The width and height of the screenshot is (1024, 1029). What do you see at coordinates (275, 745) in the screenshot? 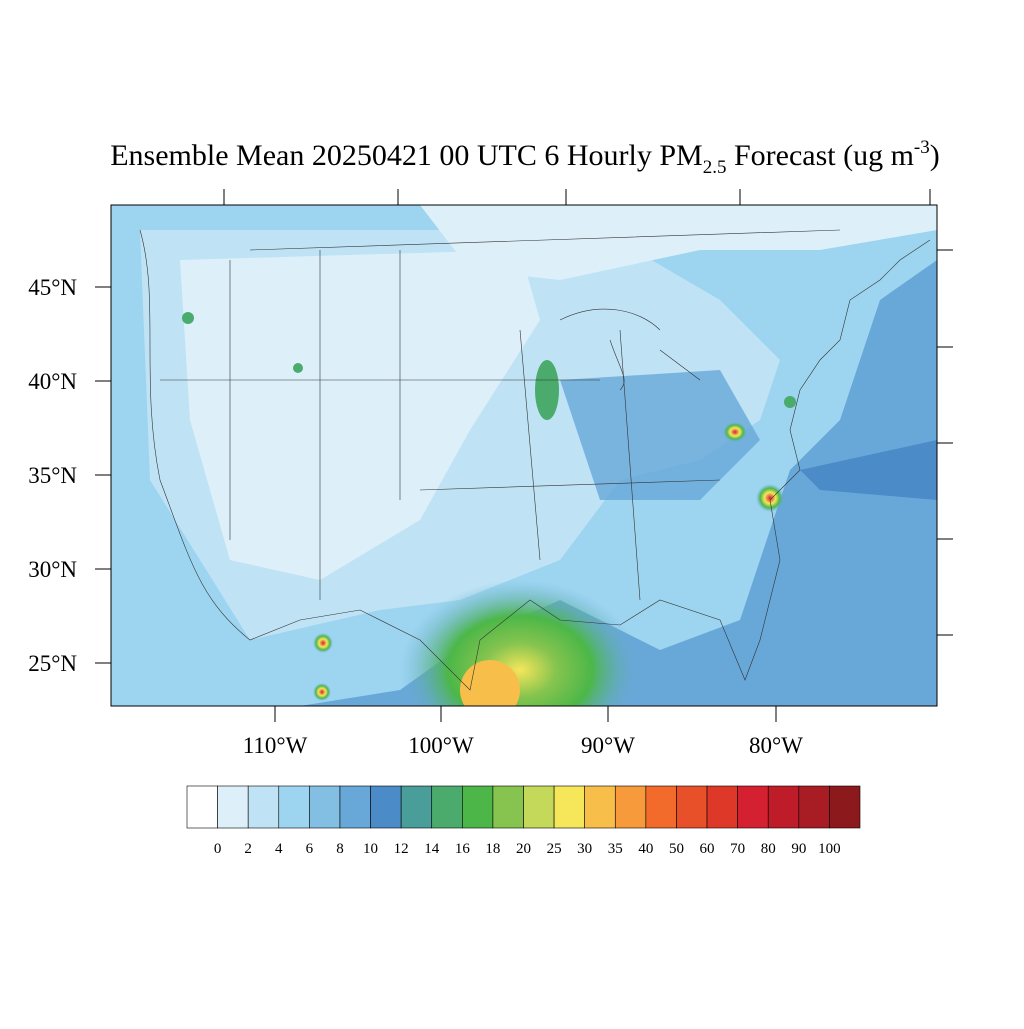
I see `lon-label: 110°W` at bounding box center [275, 745].